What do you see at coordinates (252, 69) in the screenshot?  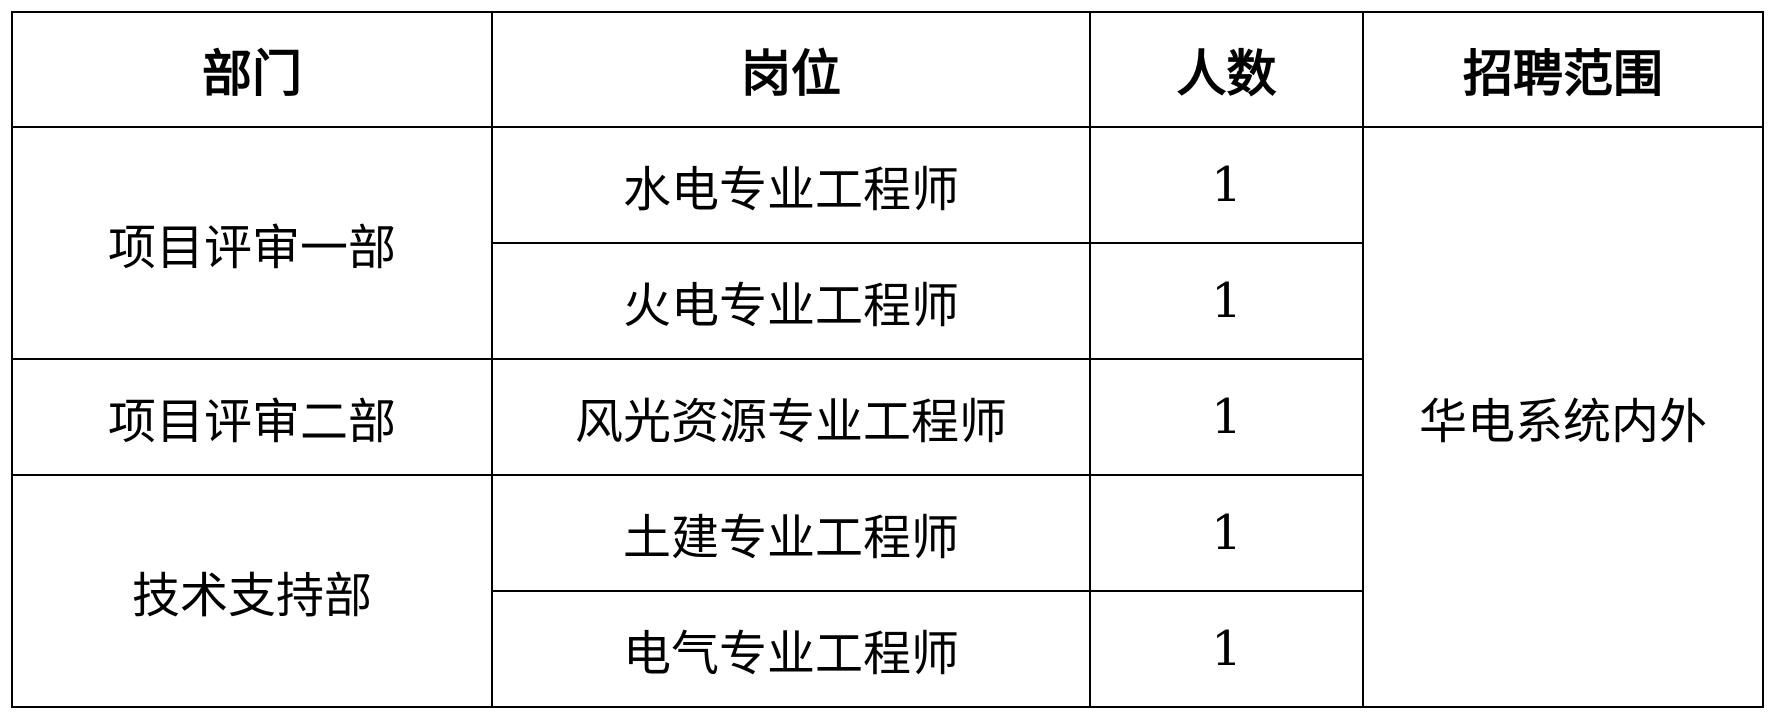 I see `header-department: 部门` at bounding box center [252, 69].